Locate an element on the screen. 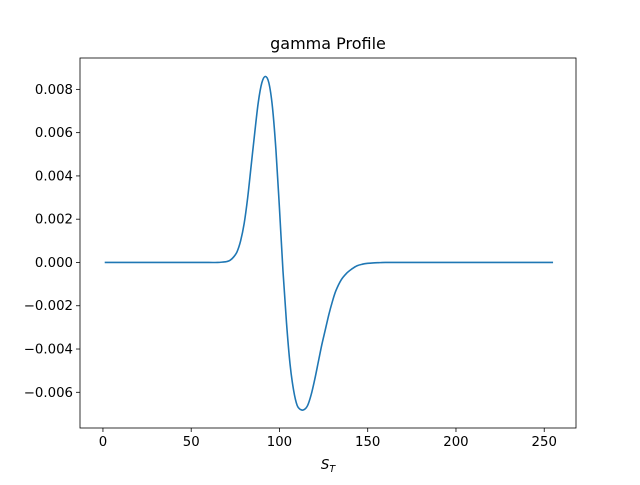  x-axis-label: ST is located at coordinates (328, 466).